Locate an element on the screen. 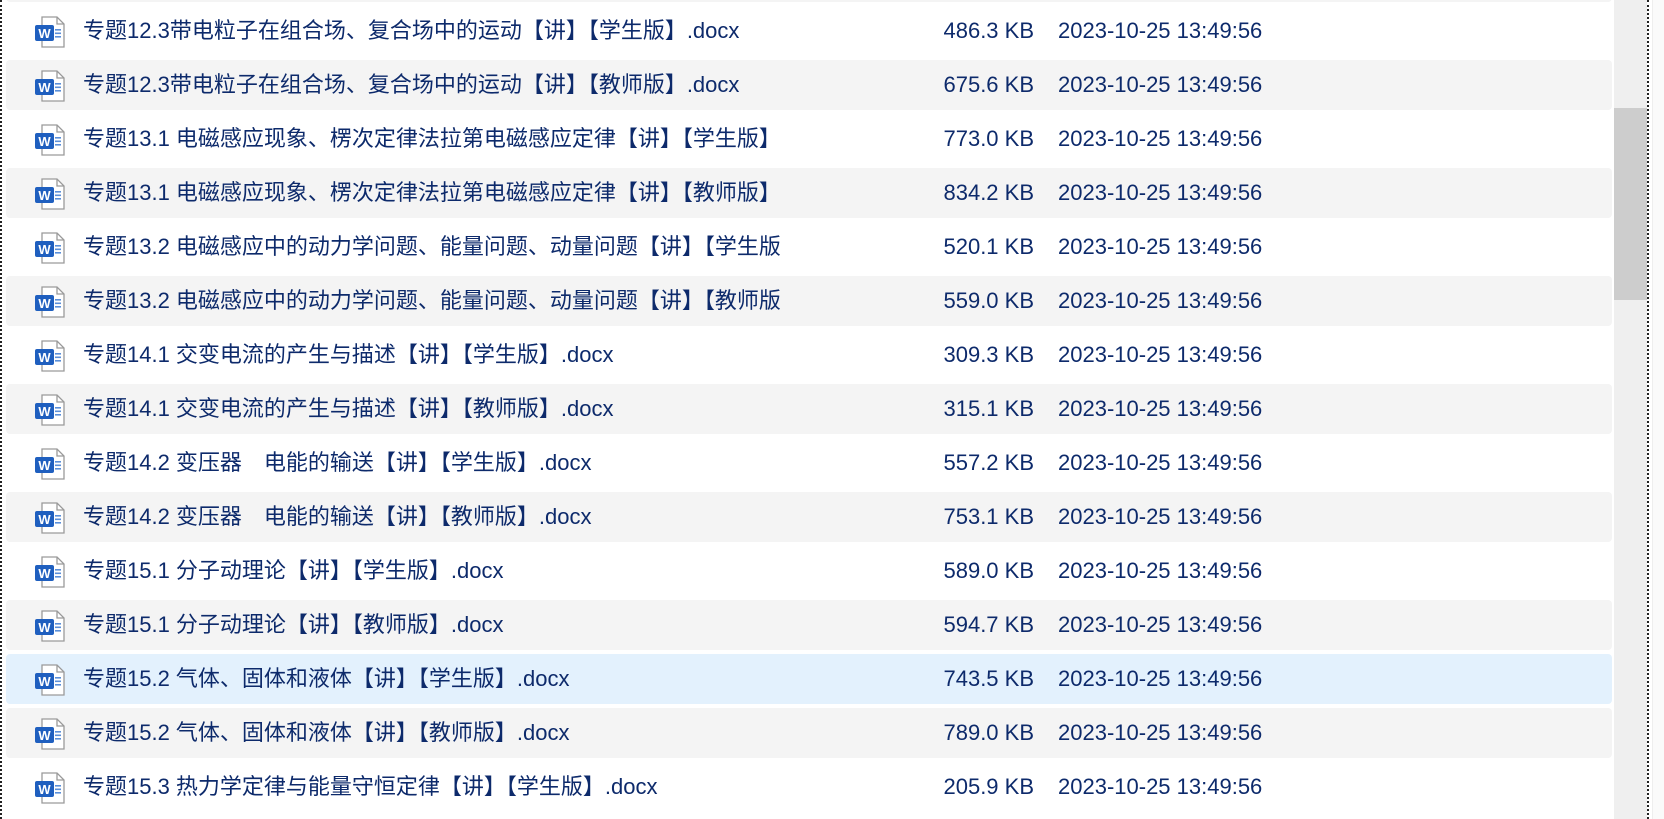 Image resolution: width=1664 pixels, height=819 pixels. file-name: 专题14.2 变压器 电能的输送【讲】【教师版】.docx is located at coordinates (337, 516).